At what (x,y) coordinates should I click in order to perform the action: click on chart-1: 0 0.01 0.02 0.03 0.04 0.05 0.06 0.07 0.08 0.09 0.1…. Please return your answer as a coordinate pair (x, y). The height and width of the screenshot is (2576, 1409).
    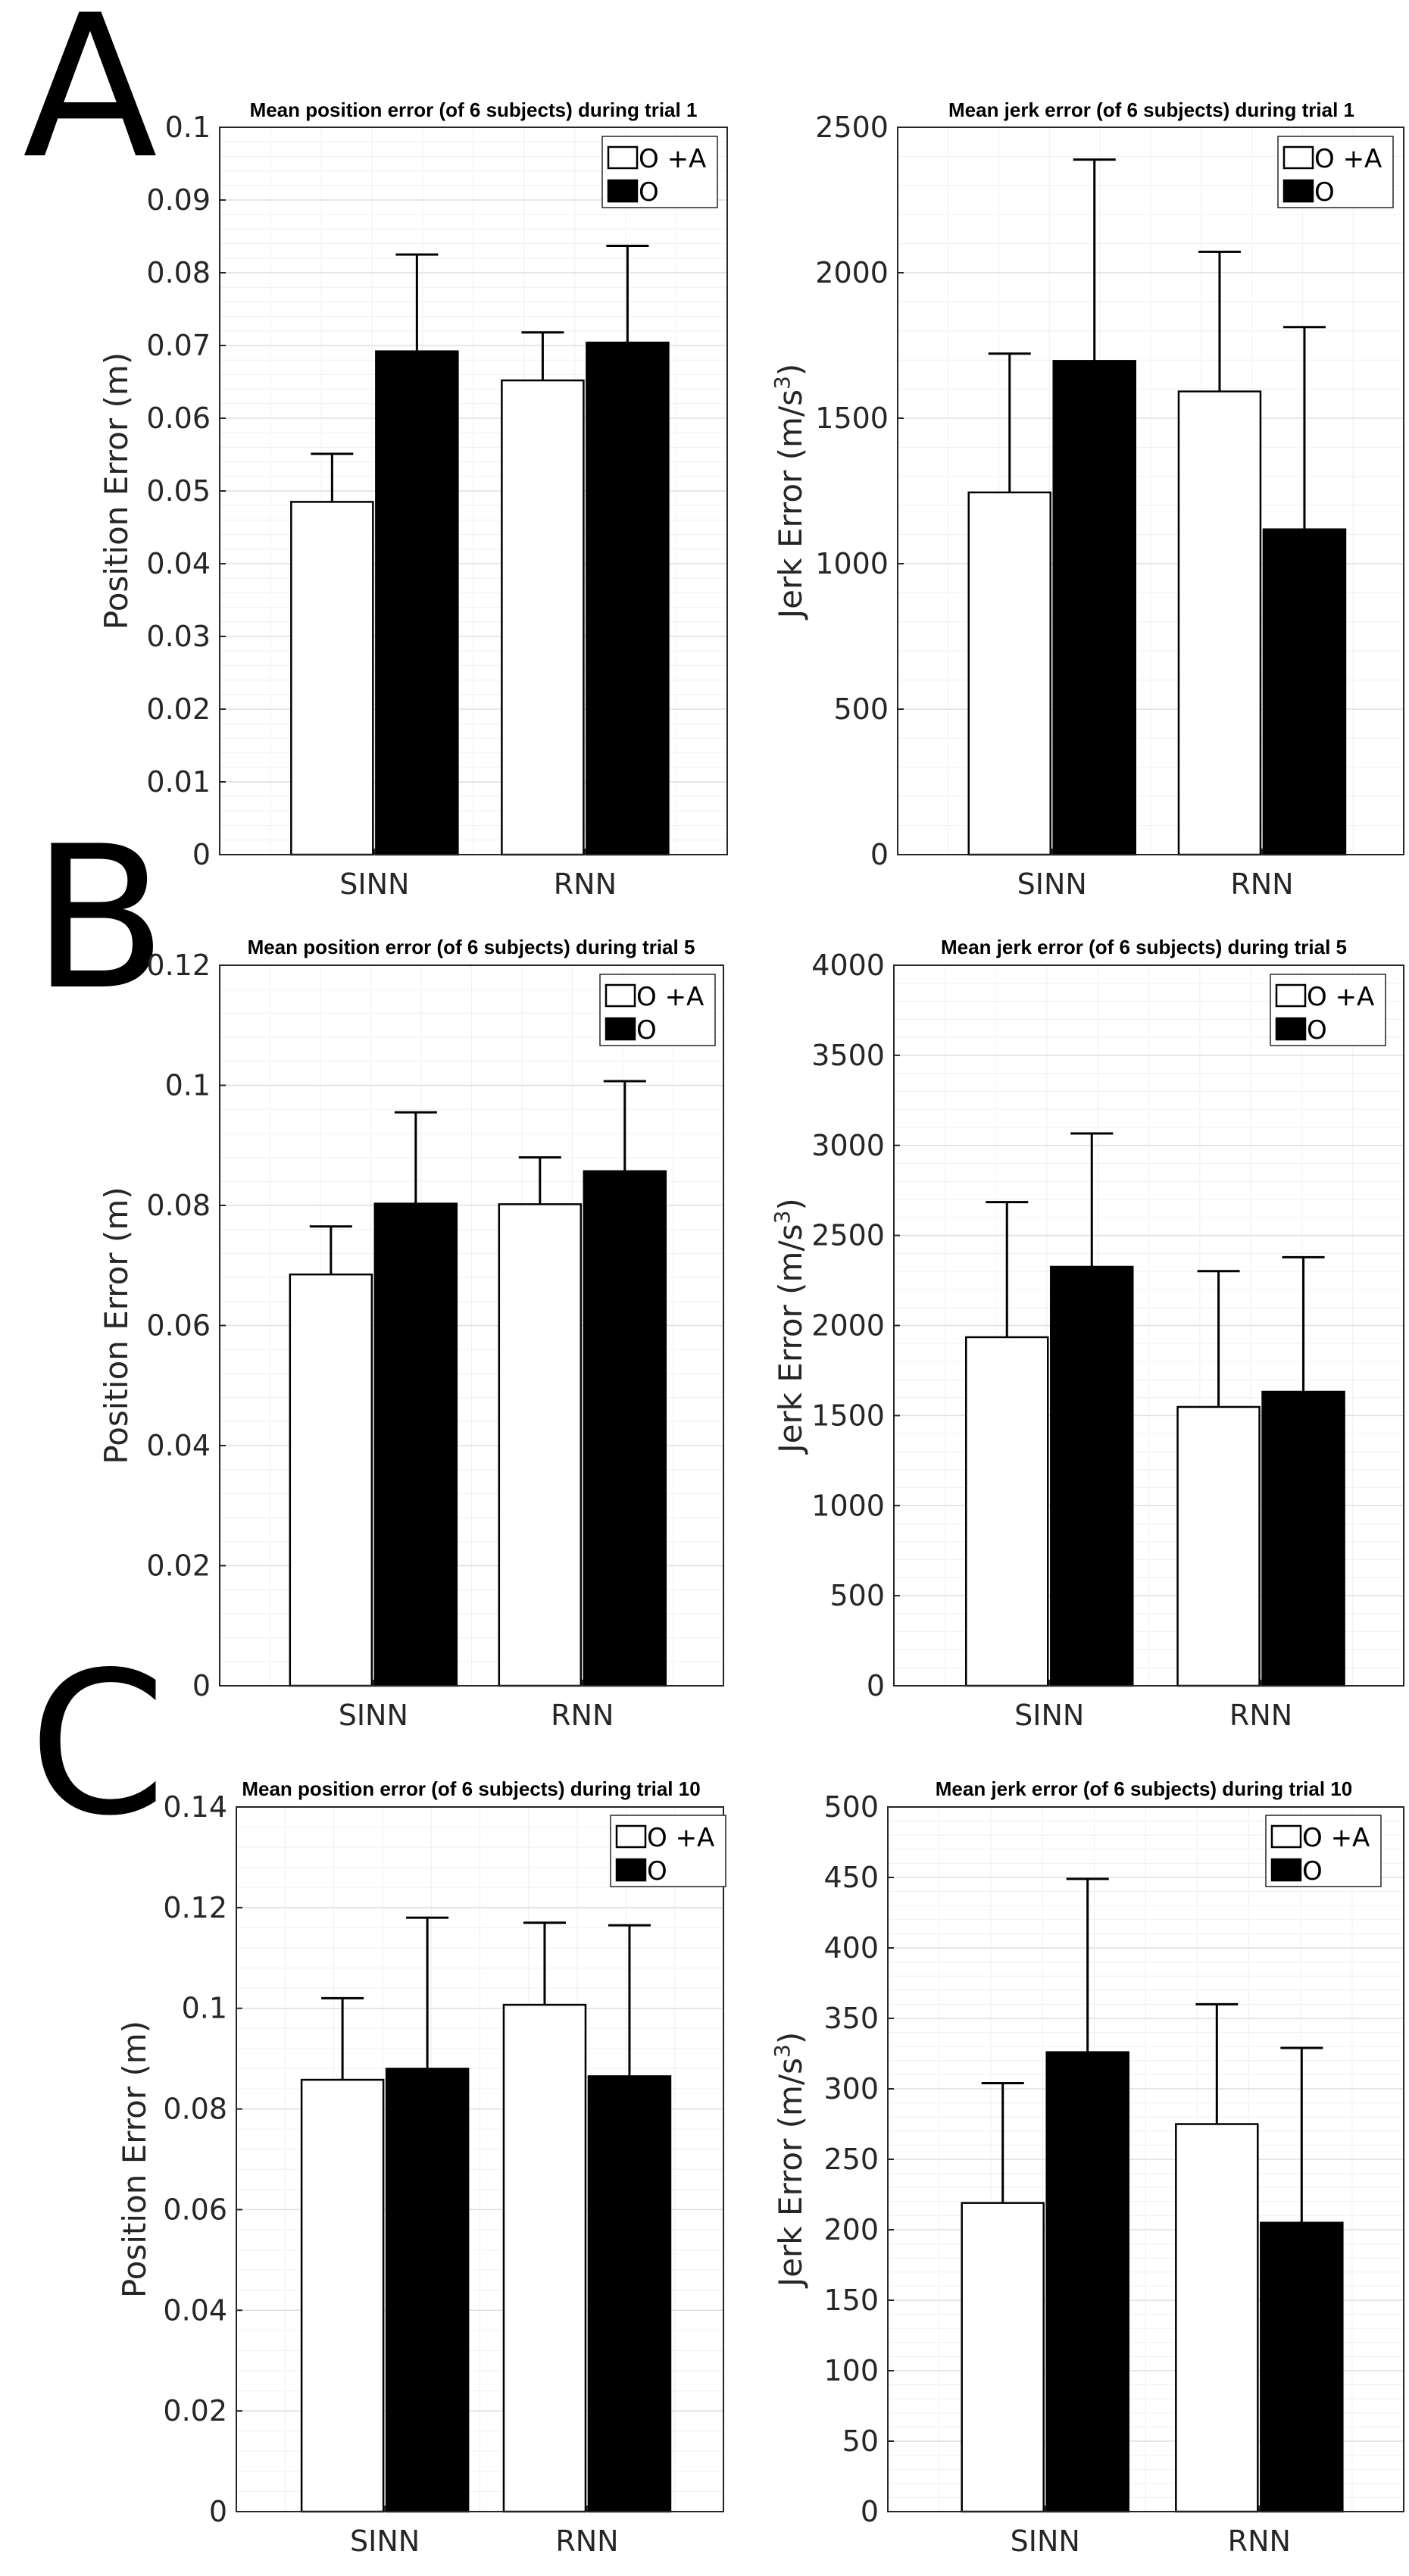
    Looking at the image, I should click on (413, 500).